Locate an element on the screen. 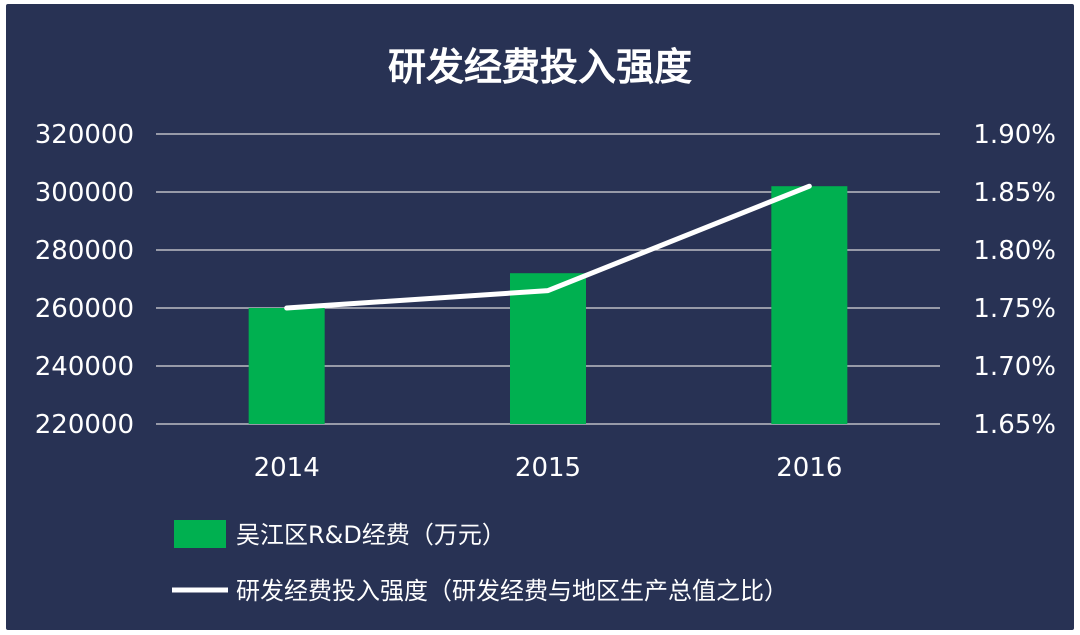 The width and height of the screenshot is (1080, 635). y-left-tick-label: 240000 is located at coordinates (84, 367).